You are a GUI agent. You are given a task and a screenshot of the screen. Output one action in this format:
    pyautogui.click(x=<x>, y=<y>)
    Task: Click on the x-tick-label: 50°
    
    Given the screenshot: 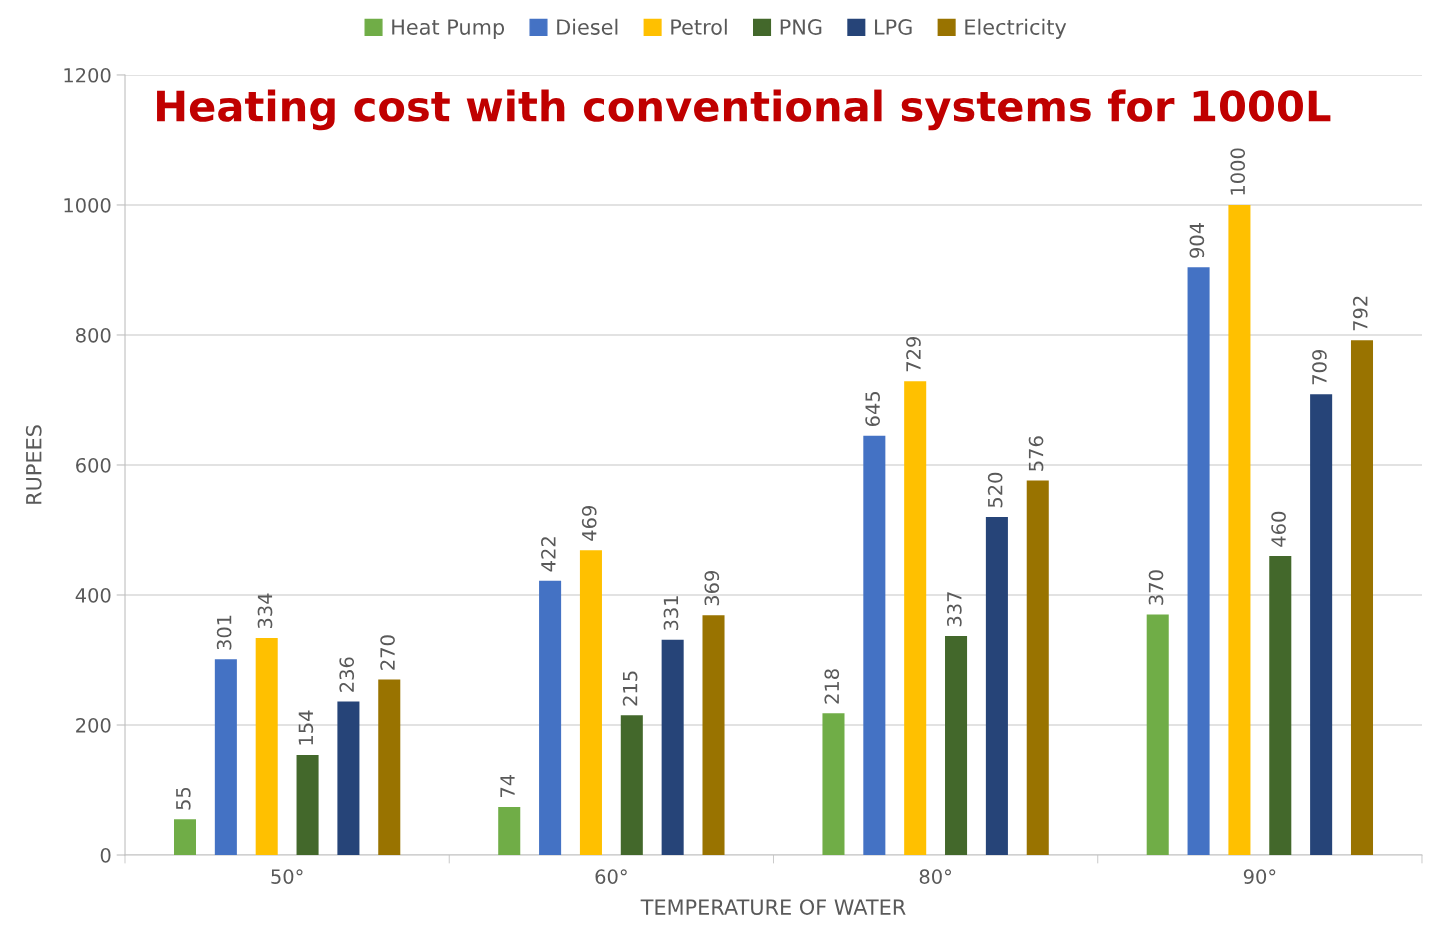 What is the action you would take?
    pyautogui.click(x=287, y=876)
    